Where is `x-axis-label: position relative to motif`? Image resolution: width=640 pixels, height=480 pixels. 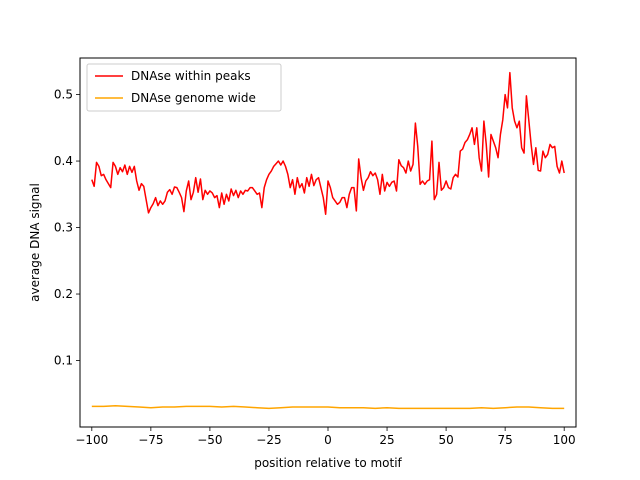 x-axis-label: position relative to motif is located at coordinates (328, 463).